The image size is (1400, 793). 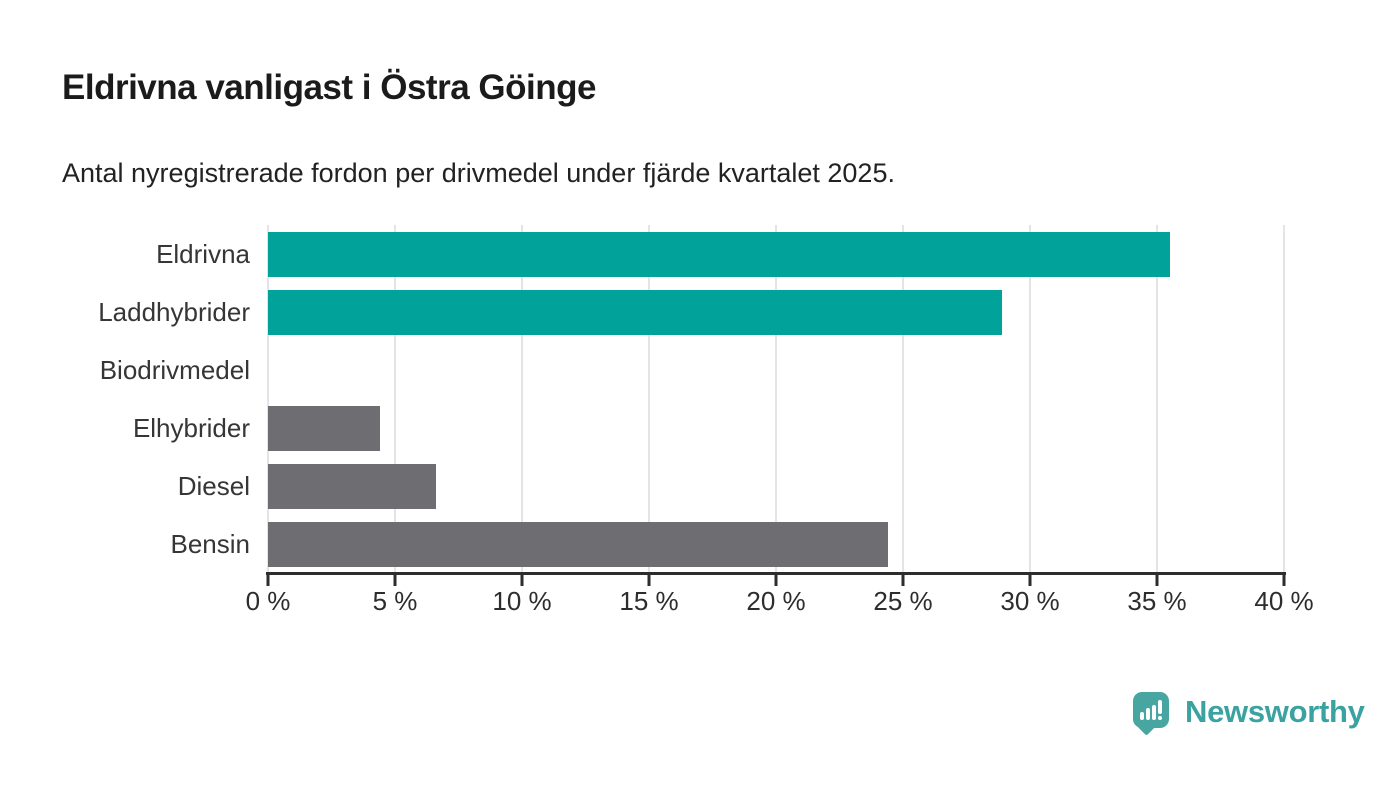 I want to click on category-label: Laddhybrider, so click(x=174, y=312).